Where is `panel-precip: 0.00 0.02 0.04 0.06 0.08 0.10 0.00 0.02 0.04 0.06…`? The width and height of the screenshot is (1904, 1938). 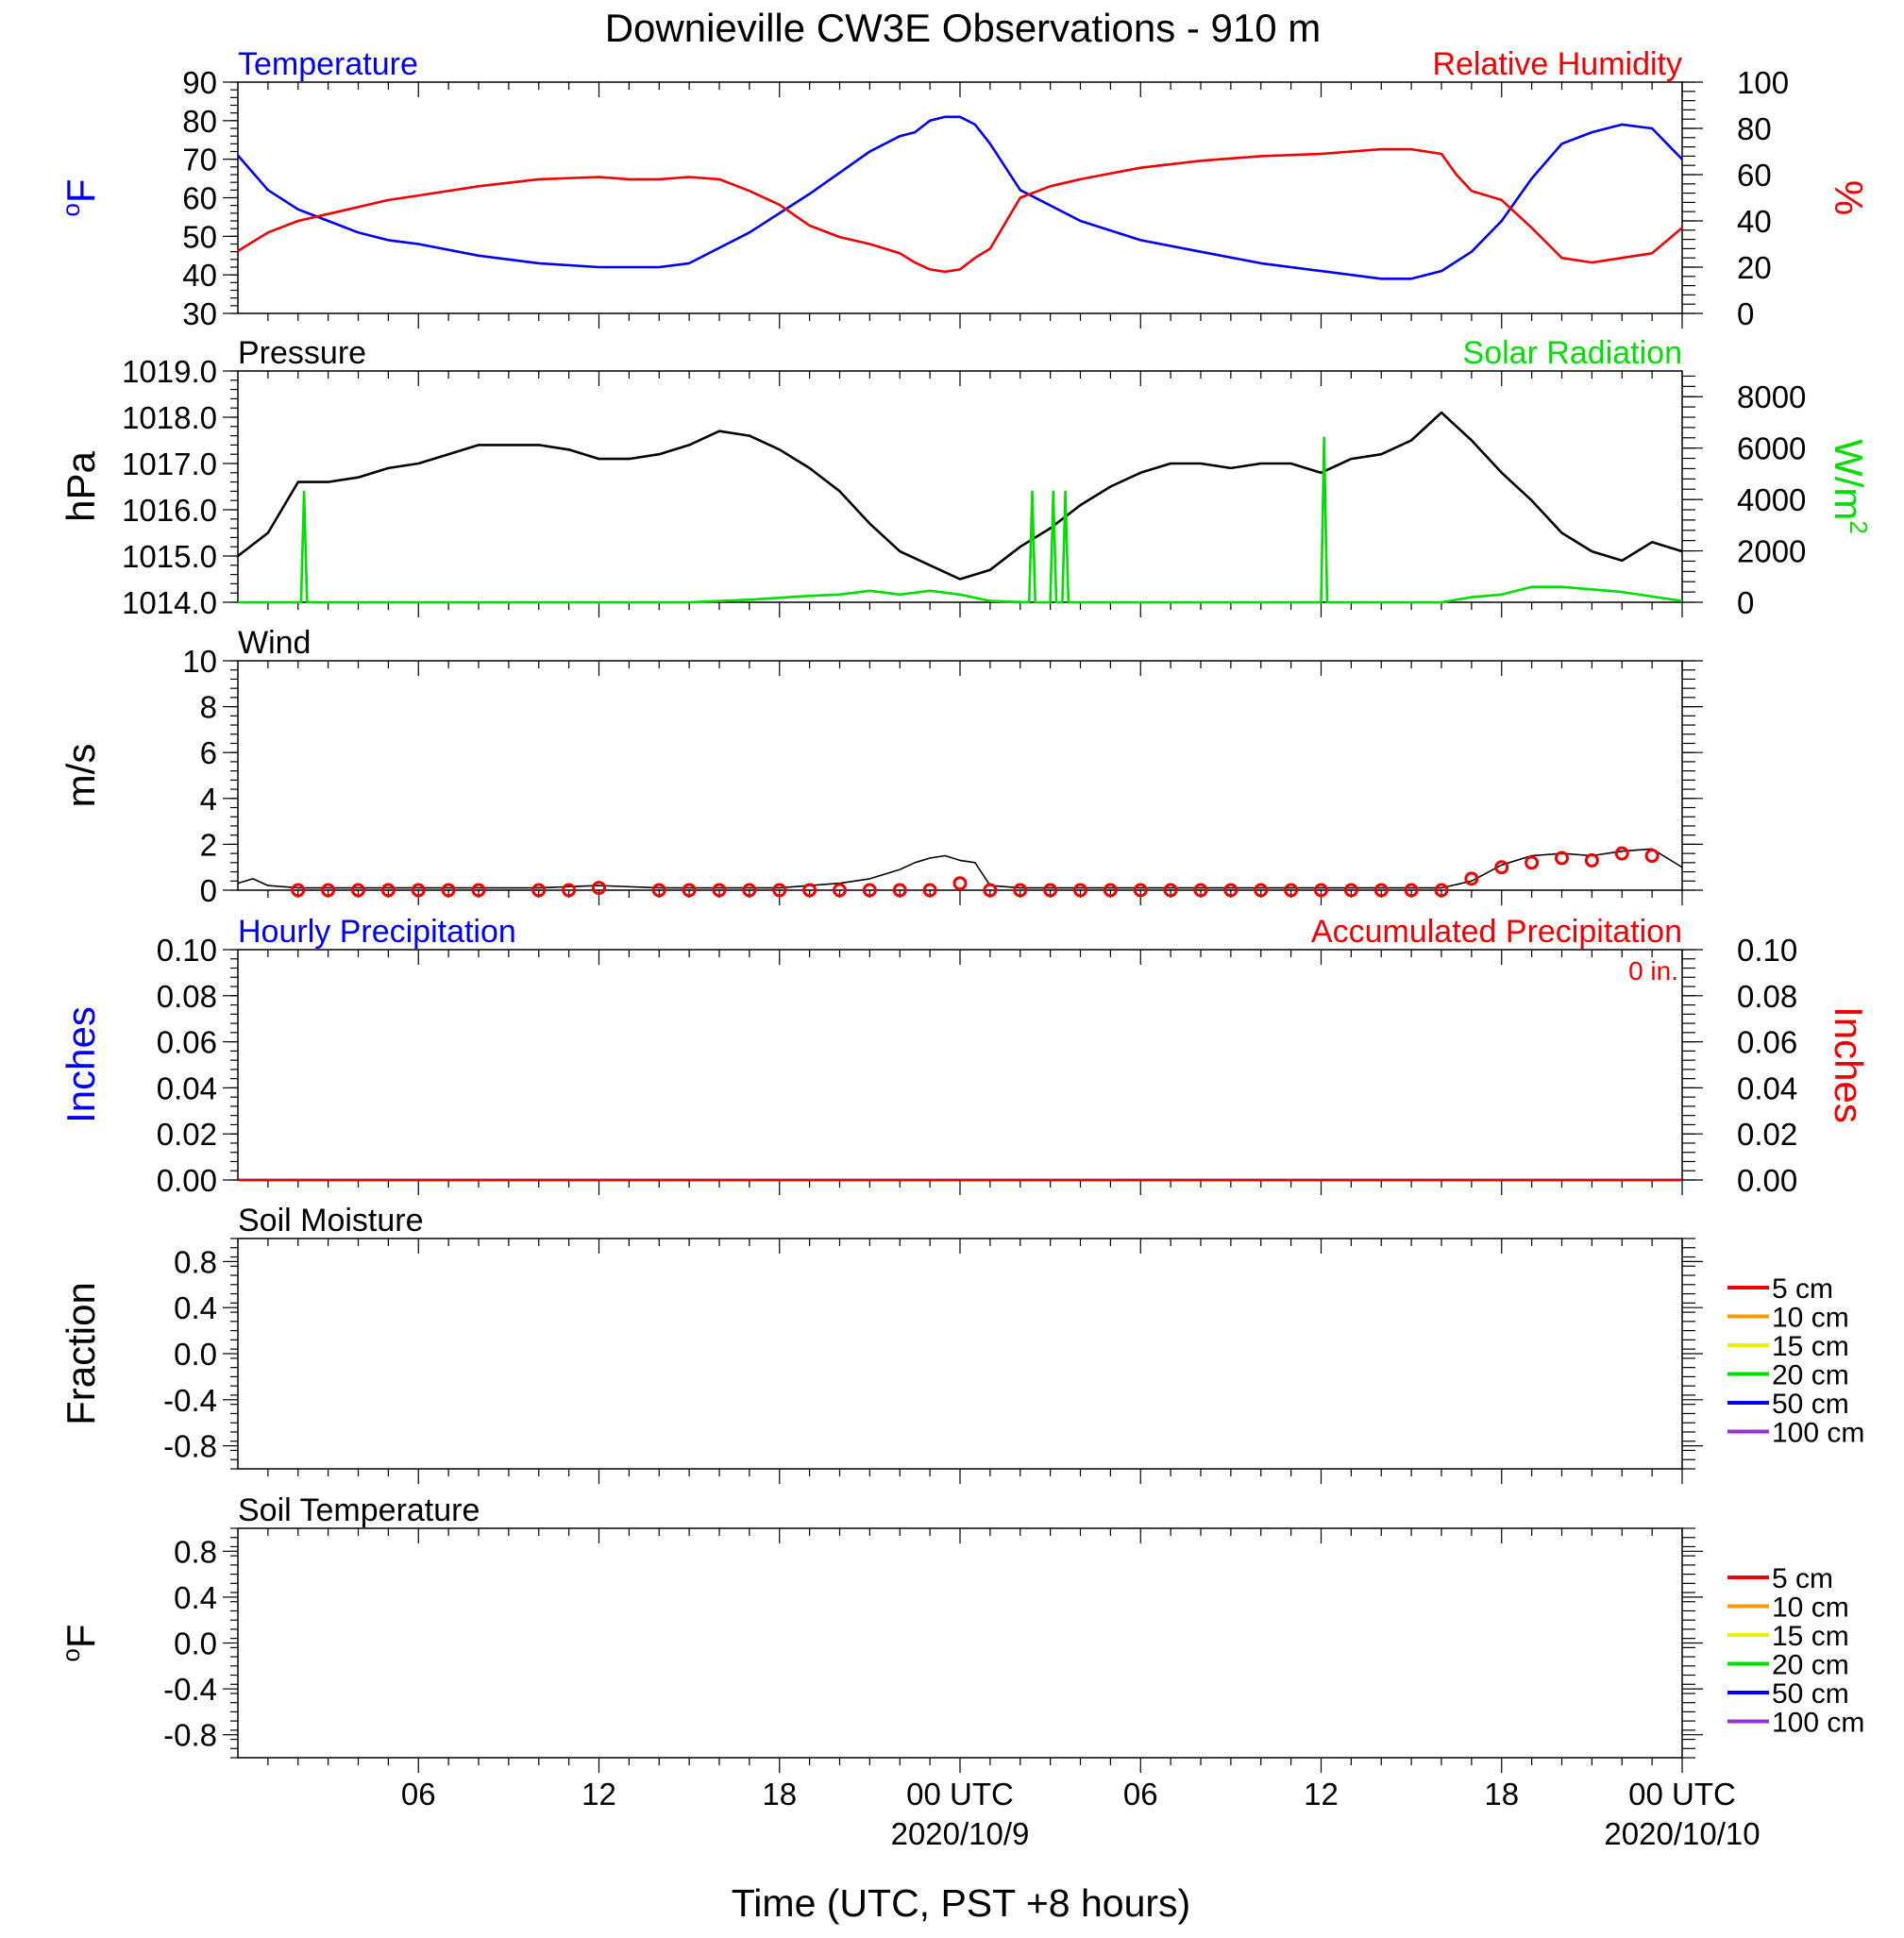
panel-precip: 0.00 0.02 0.04 0.06 0.08 0.10 0.00 0.02 0.04 0.06… is located at coordinates (1014, 1056).